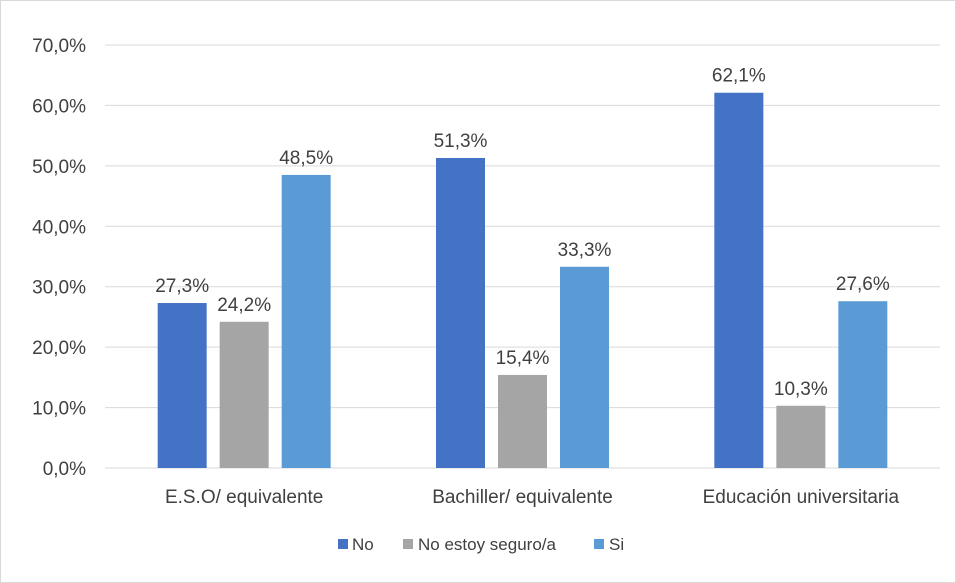  What do you see at coordinates (59, 258) in the screenshot?
I see `y-axis-ticks: 0,0% 10,0% 20,0% 30,0% 40,0% 50,0% 60,0% 70,0%` at bounding box center [59, 258].